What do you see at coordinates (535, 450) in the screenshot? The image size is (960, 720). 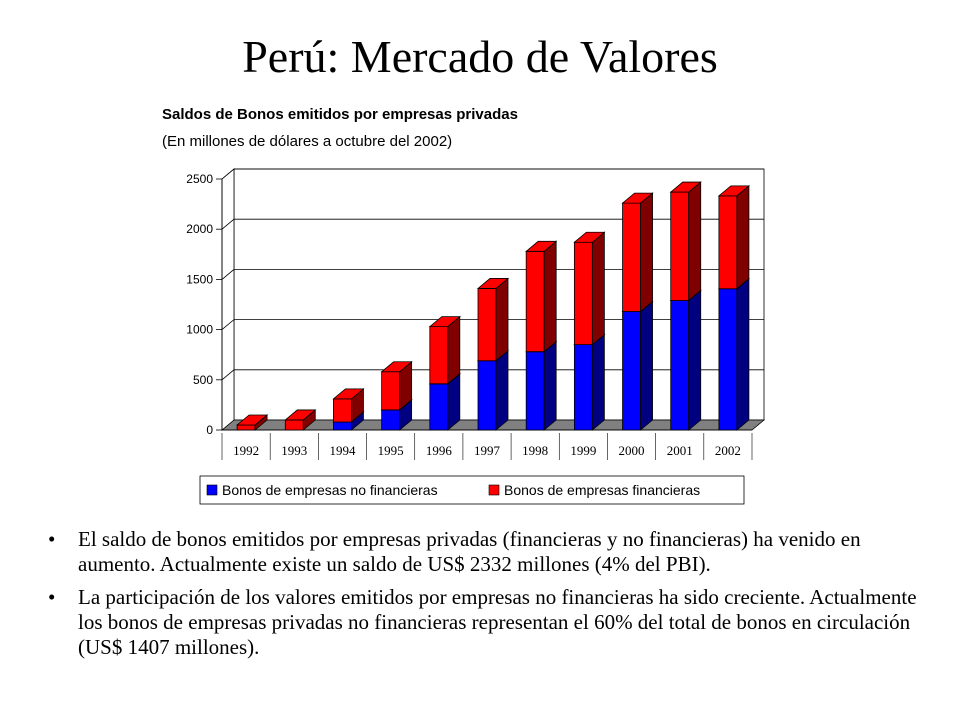 I see `x-tick-label: 1998` at bounding box center [535, 450].